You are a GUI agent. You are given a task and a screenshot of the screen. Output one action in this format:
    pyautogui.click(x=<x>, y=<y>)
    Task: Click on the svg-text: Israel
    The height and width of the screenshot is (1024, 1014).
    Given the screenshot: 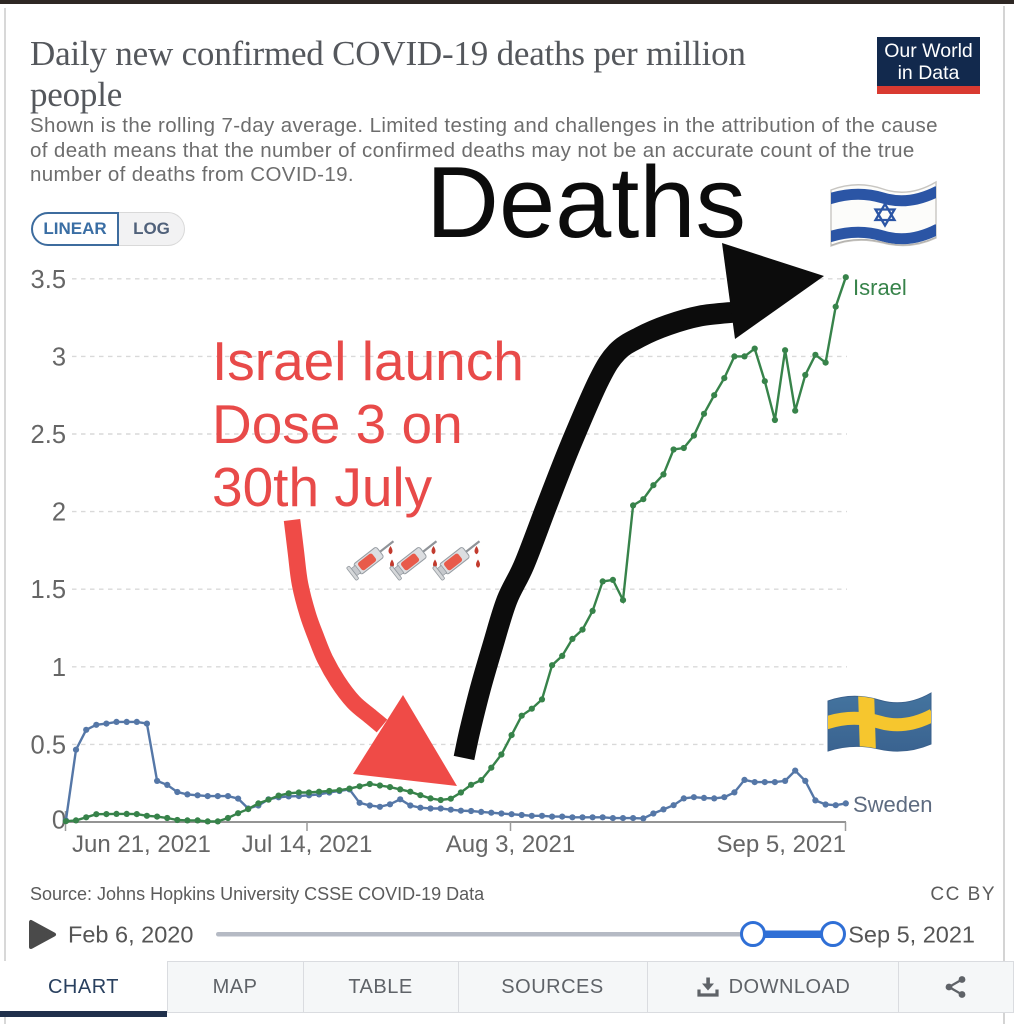 What is the action you would take?
    pyautogui.click(x=880, y=287)
    